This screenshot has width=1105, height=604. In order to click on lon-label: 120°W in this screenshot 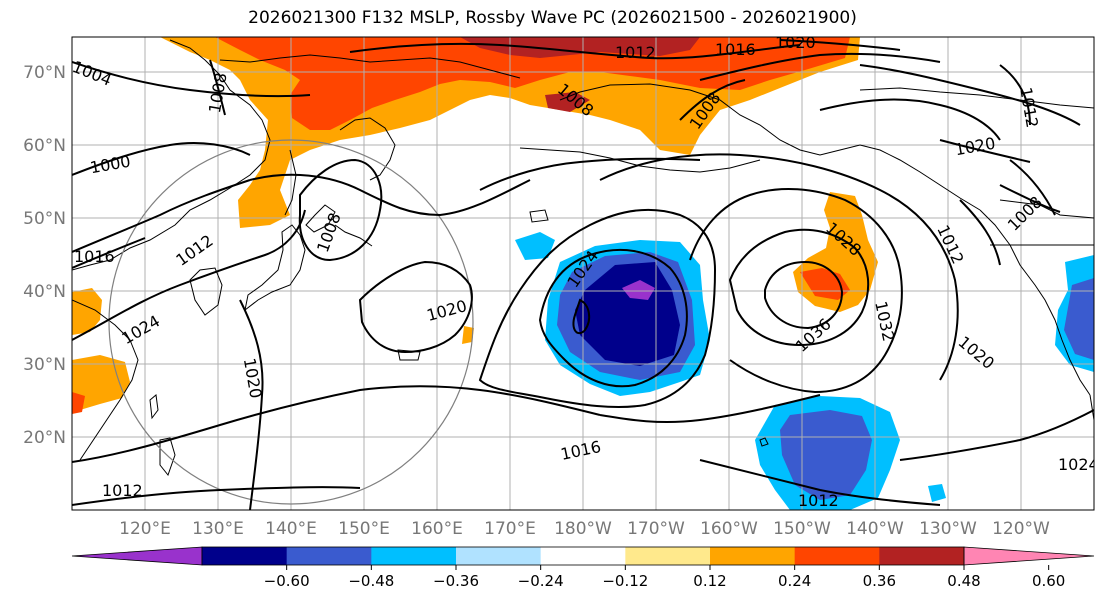, I will do `click(1021, 529)`.